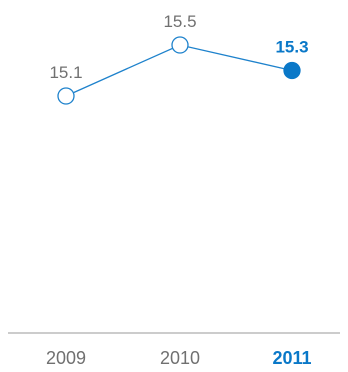 The width and height of the screenshot is (348, 372). Describe the element at coordinates (66, 358) in the screenshot. I see `x-tick-label-2009: 2009` at that location.